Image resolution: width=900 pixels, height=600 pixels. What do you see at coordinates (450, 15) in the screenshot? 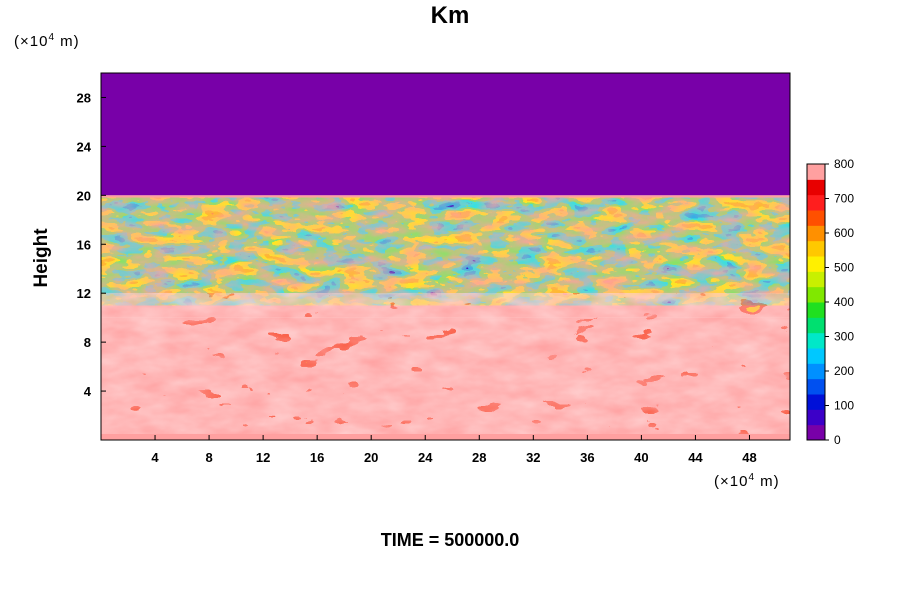
I see `chart-title: Km` at bounding box center [450, 15].